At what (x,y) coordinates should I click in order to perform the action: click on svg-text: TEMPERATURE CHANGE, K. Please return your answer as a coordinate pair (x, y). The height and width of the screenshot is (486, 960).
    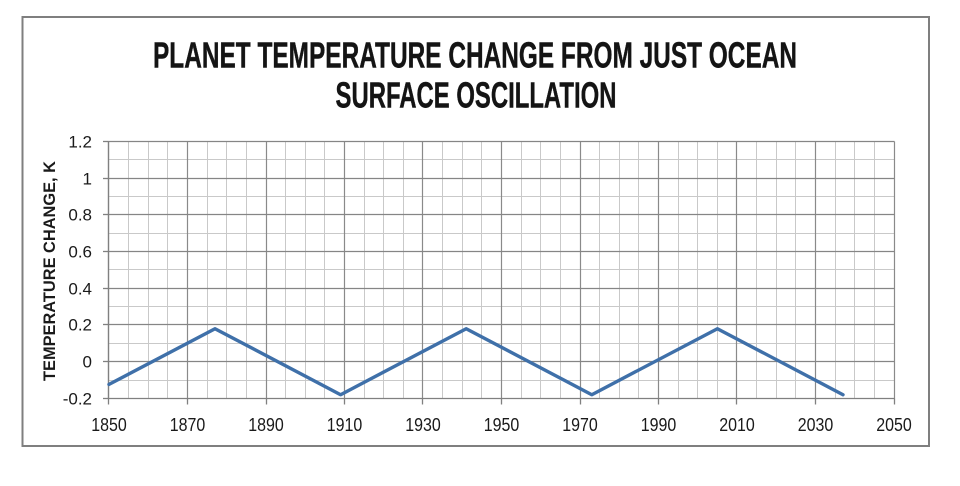
    Looking at the image, I should click on (49, 270).